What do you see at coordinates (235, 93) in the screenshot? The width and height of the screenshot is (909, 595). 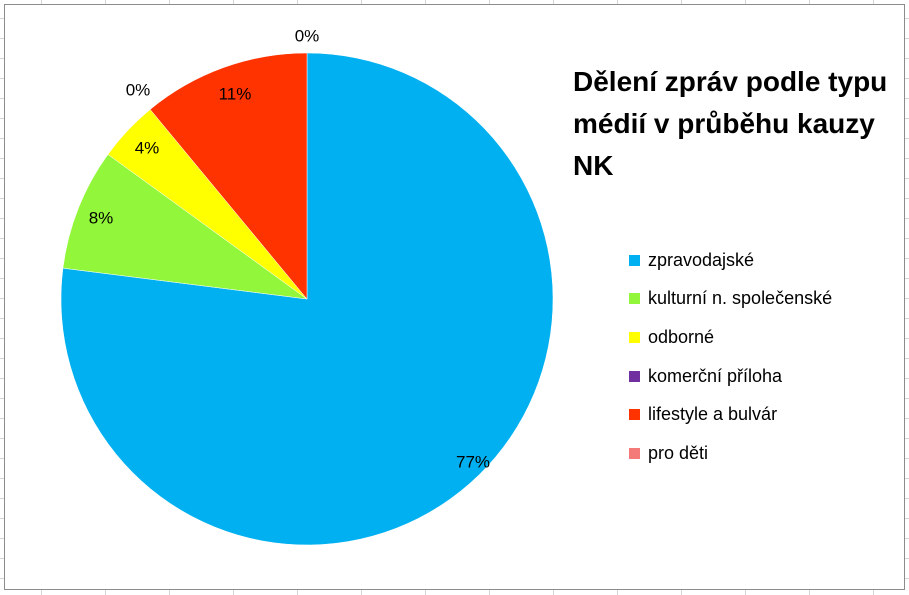 I see `data-label-lifestyle-a-bulvar: 11%` at bounding box center [235, 93].